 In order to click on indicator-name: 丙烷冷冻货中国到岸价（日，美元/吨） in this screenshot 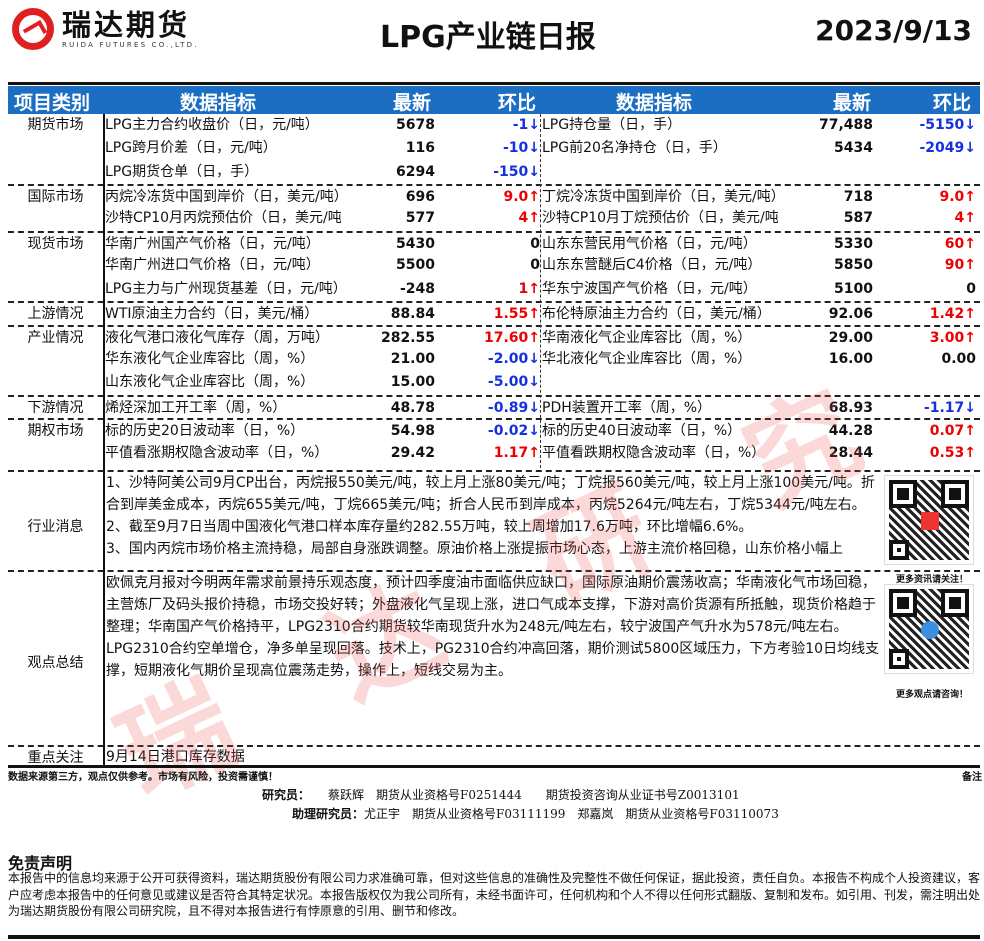, I will do `click(223, 196)`.